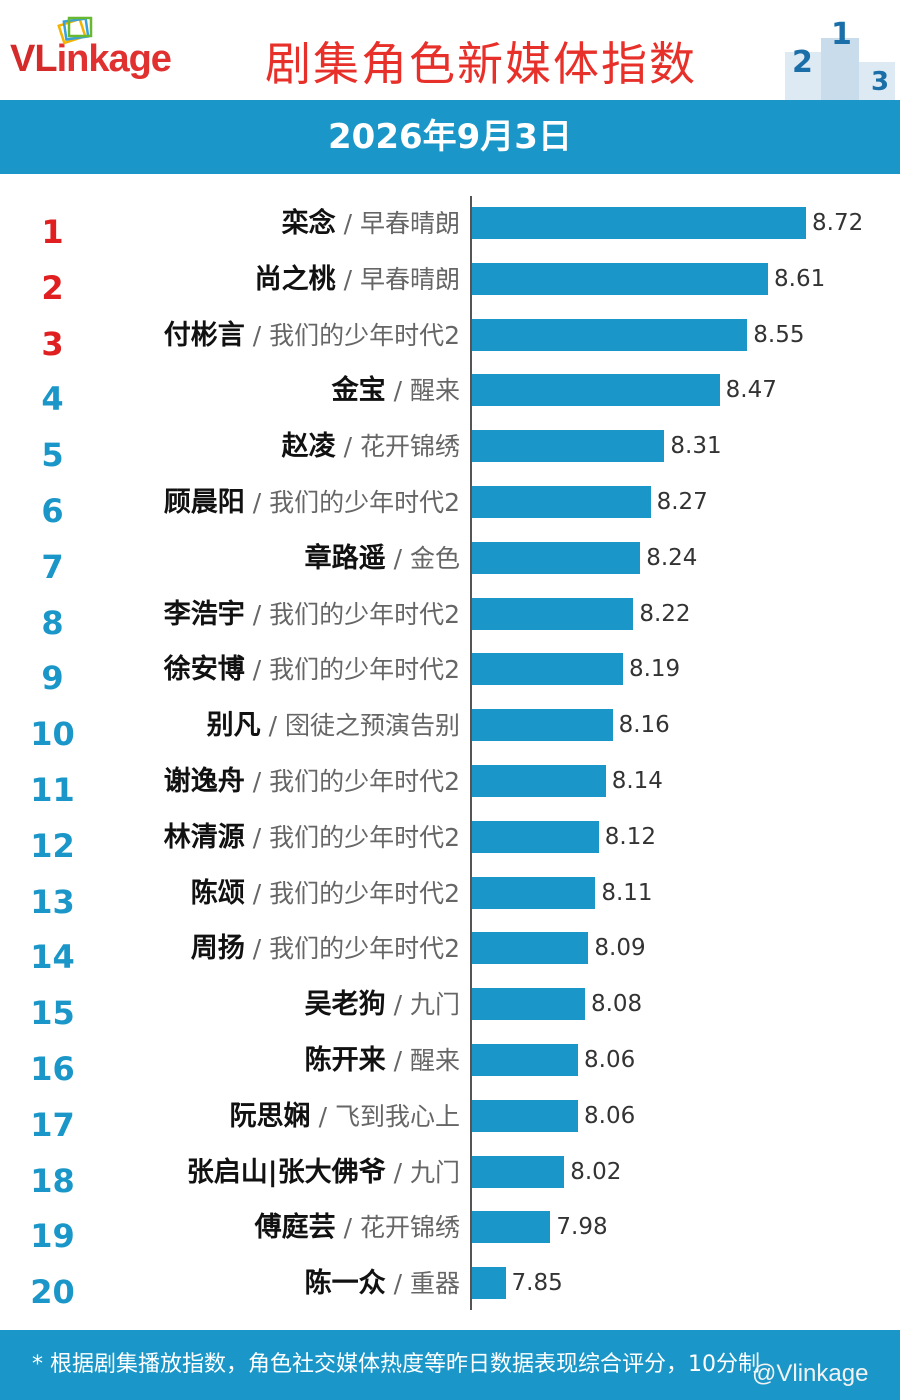 Image resolution: width=900 pixels, height=1400 pixels. Describe the element at coordinates (537, 1283) in the screenshot. I see `score-value-label: 7.85` at that location.